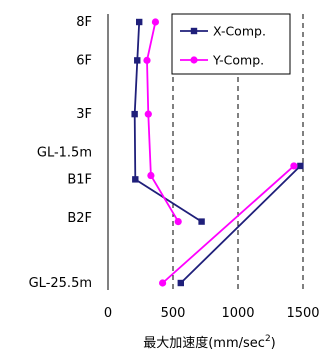 Image resolution: width=321 pixels, height=359 pixels. Describe the element at coordinates (84, 22) in the screenshot. I see `y-label-8f: 8F` at that location.